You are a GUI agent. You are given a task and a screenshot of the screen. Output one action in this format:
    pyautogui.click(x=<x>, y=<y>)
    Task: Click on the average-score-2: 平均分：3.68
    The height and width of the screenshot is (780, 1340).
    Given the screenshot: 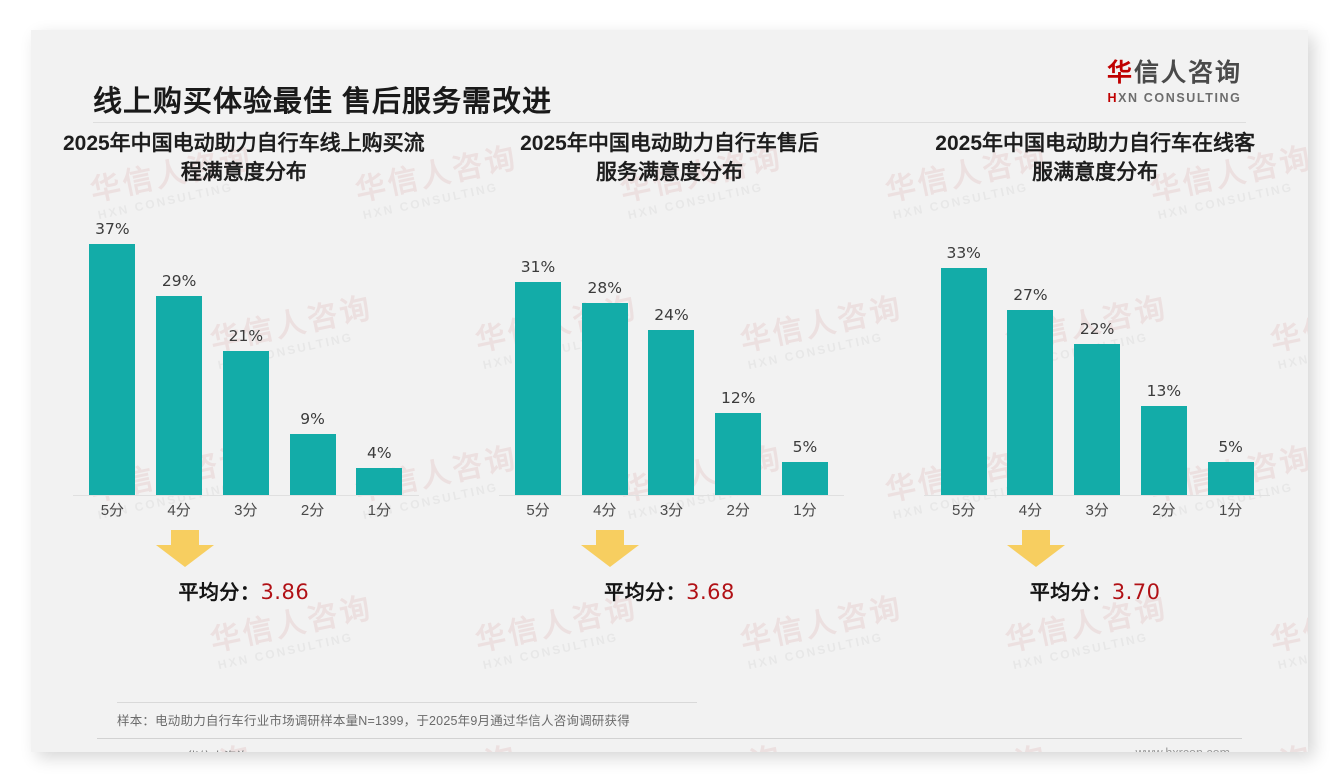 What is the action you would take?
    pyautogui.click(x=670, y=590)
    